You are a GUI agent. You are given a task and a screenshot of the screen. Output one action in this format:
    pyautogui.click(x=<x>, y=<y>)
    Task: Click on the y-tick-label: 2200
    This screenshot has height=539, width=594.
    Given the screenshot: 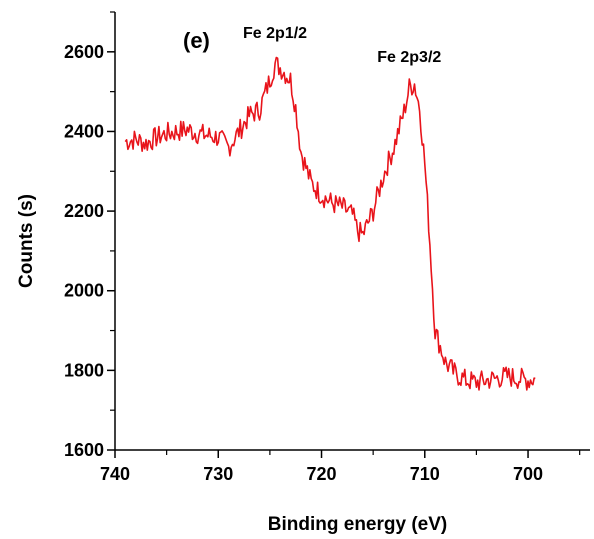 What is the action you would take?
    pyautogui.click(x=84, y=211)
    